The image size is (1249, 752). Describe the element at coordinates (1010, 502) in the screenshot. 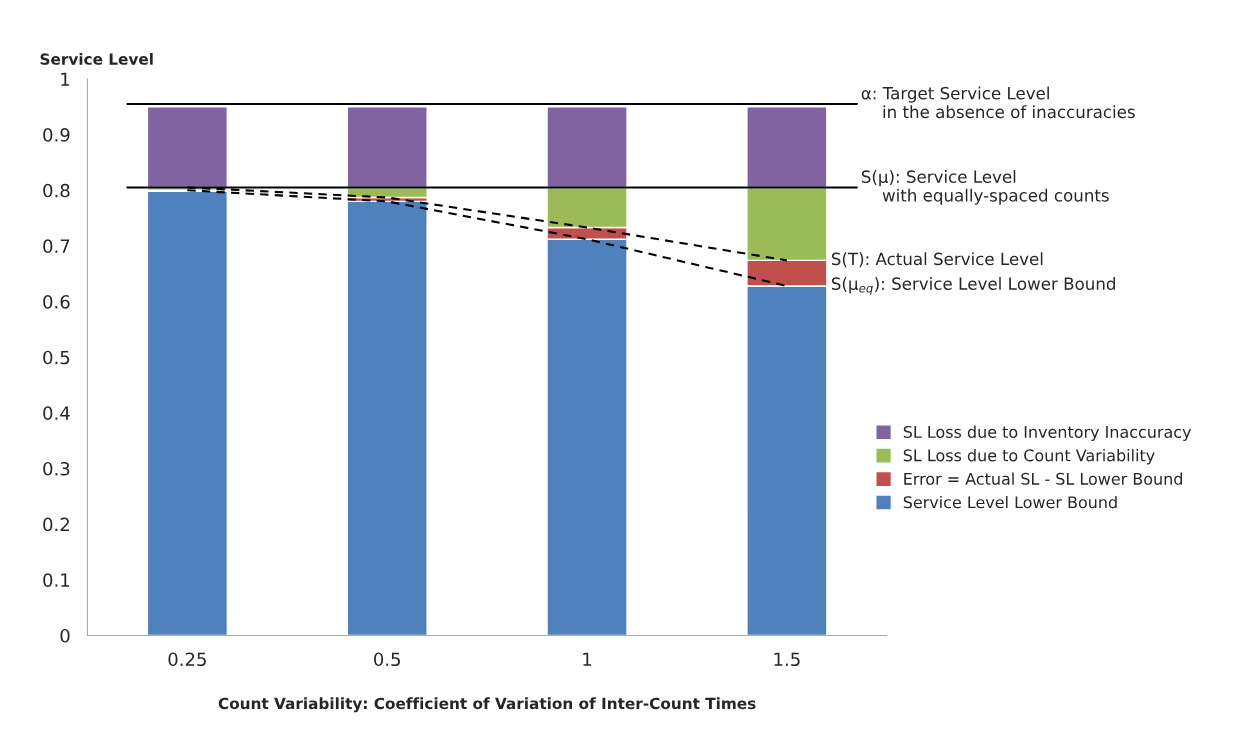

I see `legend-label: Service Level Lower Bound` at that location.